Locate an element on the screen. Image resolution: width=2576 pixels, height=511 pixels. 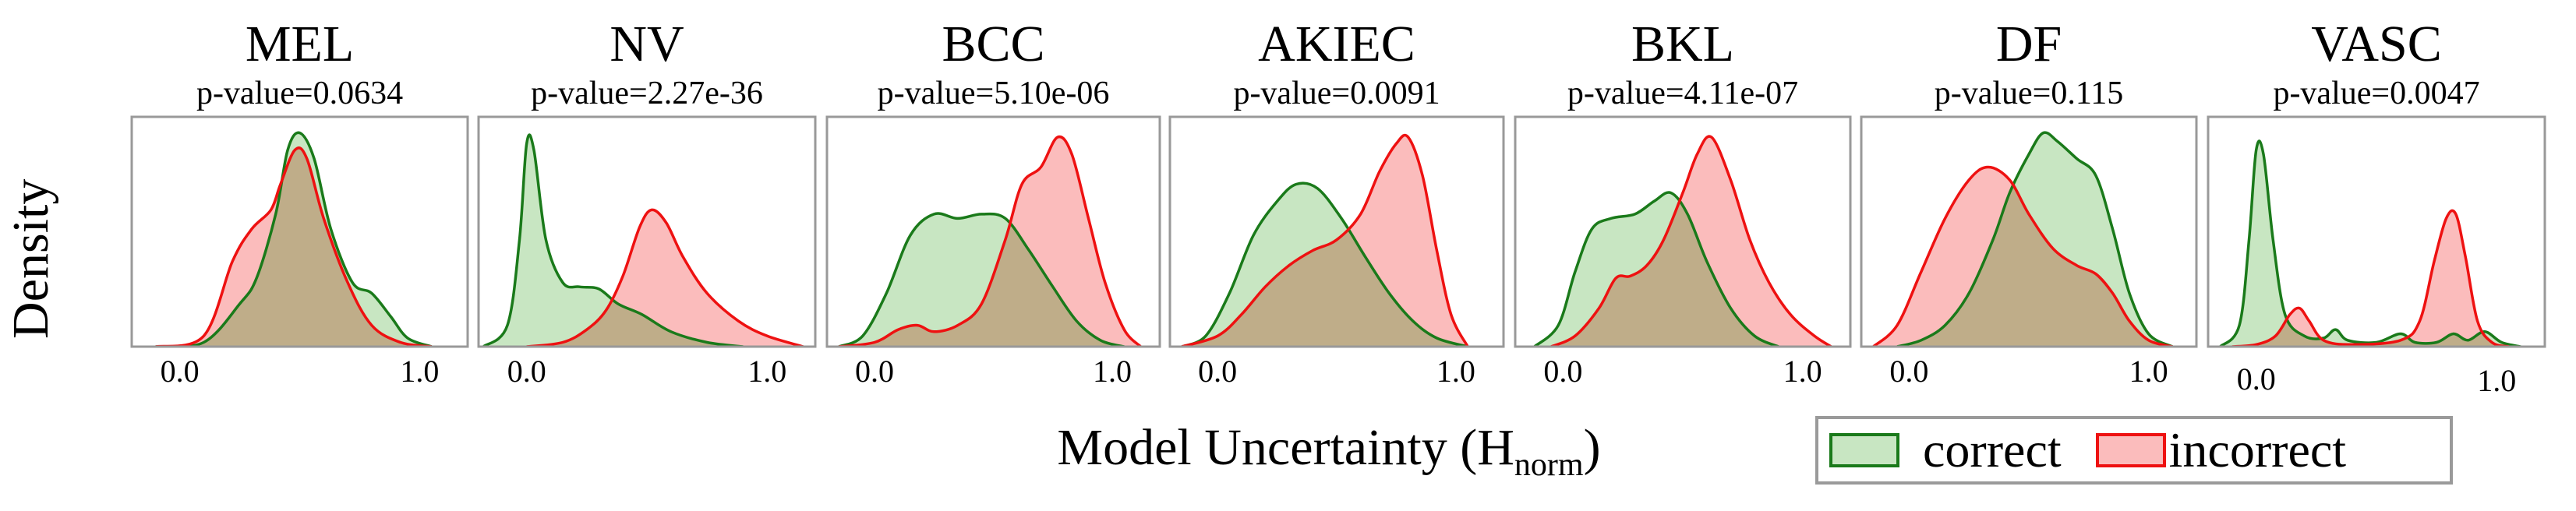
panel-title: VASC is located at coordinates (2376, 44).